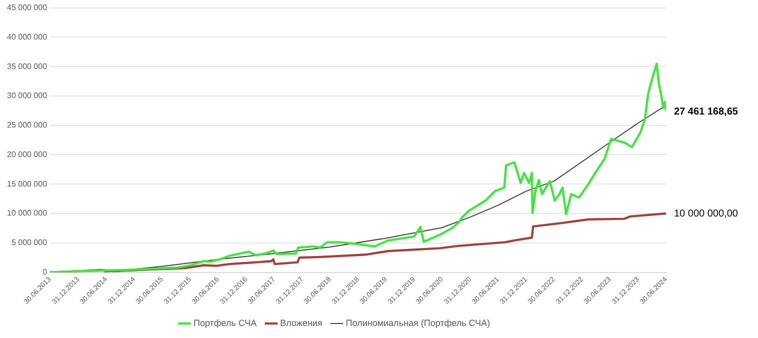  Describe the element at coordinates (45, 271) in the screenshot. I see `y-tick-label: 0` at that location.